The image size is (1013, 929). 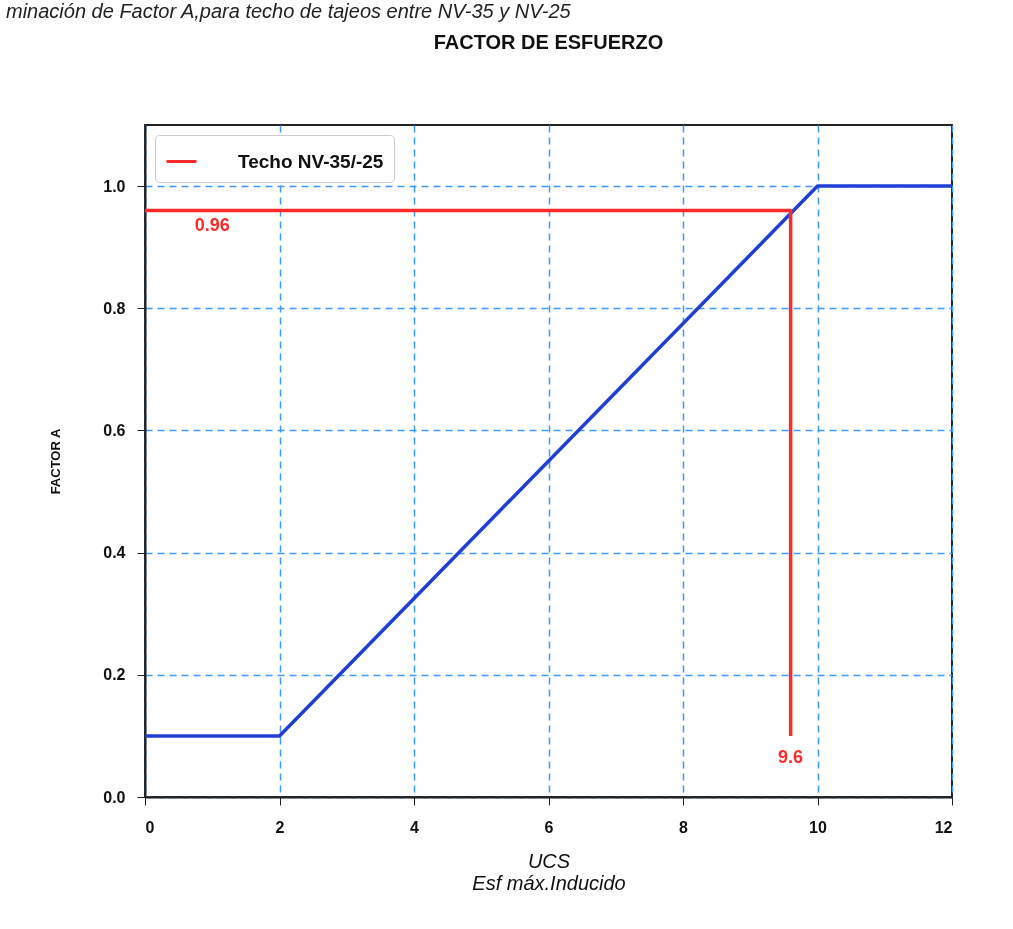 What do you see at coordinates (150, 827) in the screenshot?
I see `x-tick-label: 0` at bounding box center [150, 827].